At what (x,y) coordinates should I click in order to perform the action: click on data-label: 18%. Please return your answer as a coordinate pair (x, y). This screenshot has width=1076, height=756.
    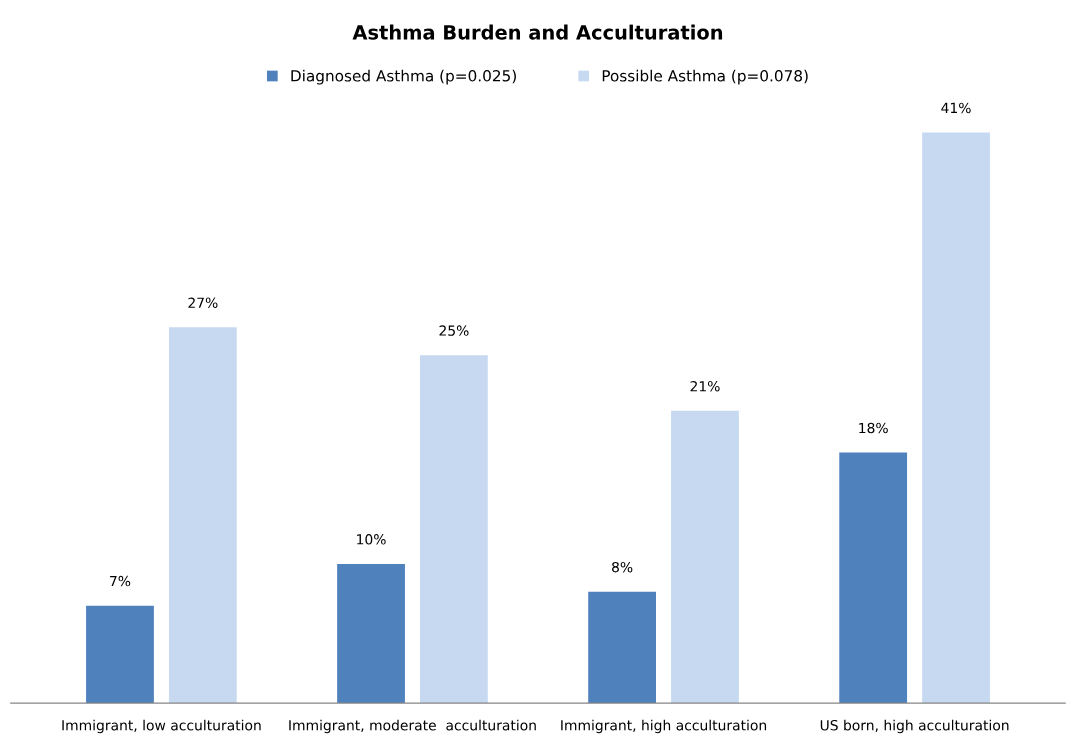
    Looking at the image, I should click on (873, 428).